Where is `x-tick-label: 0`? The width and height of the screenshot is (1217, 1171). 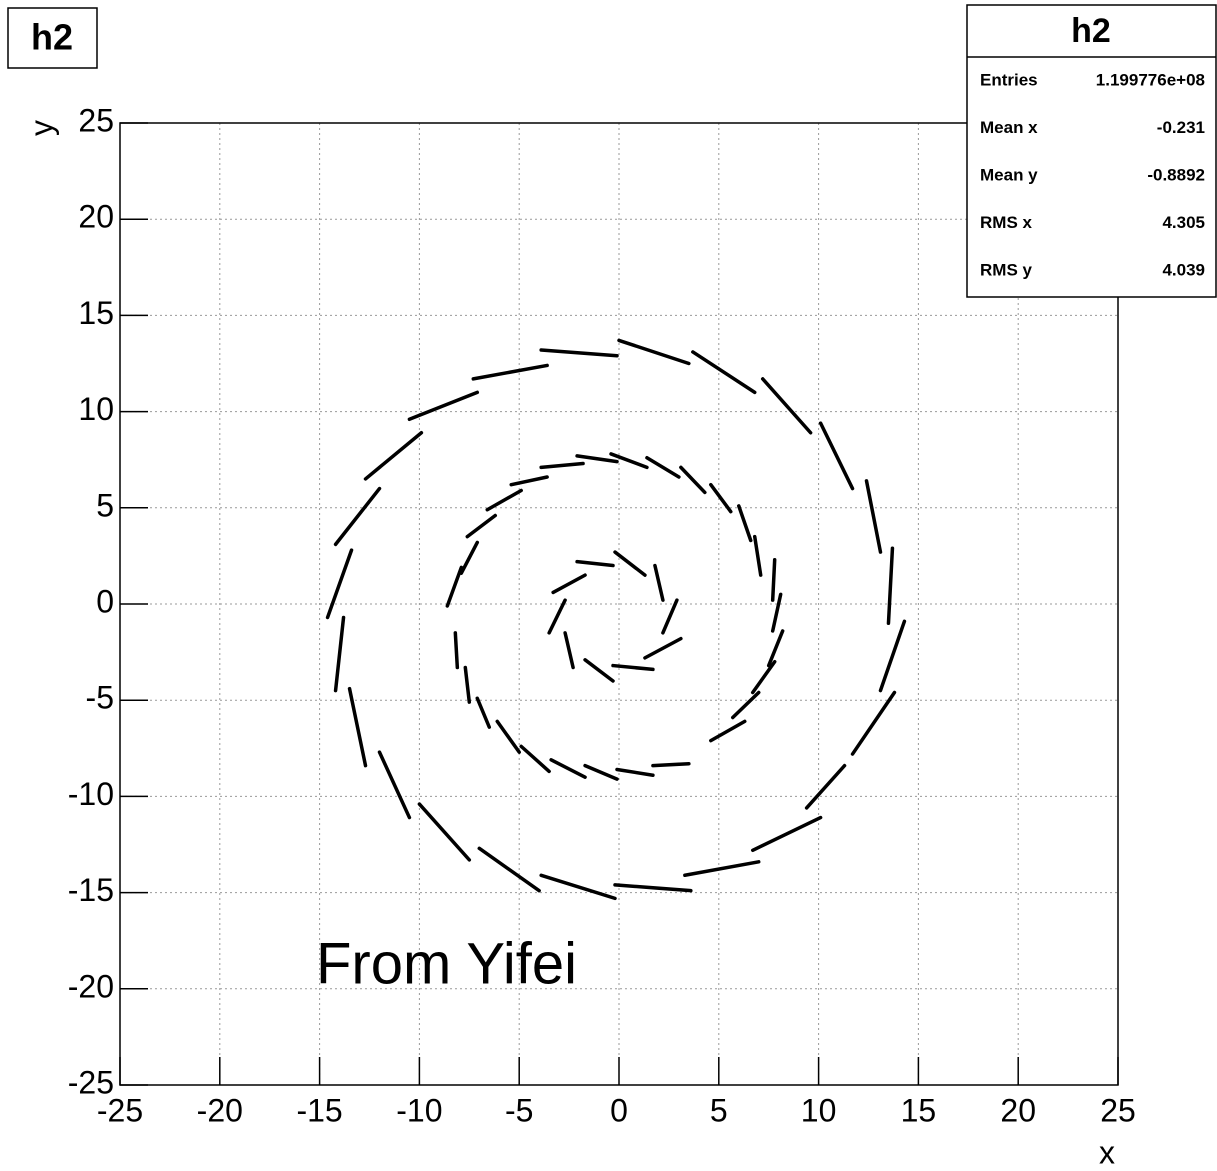
x-tick-label: 0 is located at coordinates (619, 1110).